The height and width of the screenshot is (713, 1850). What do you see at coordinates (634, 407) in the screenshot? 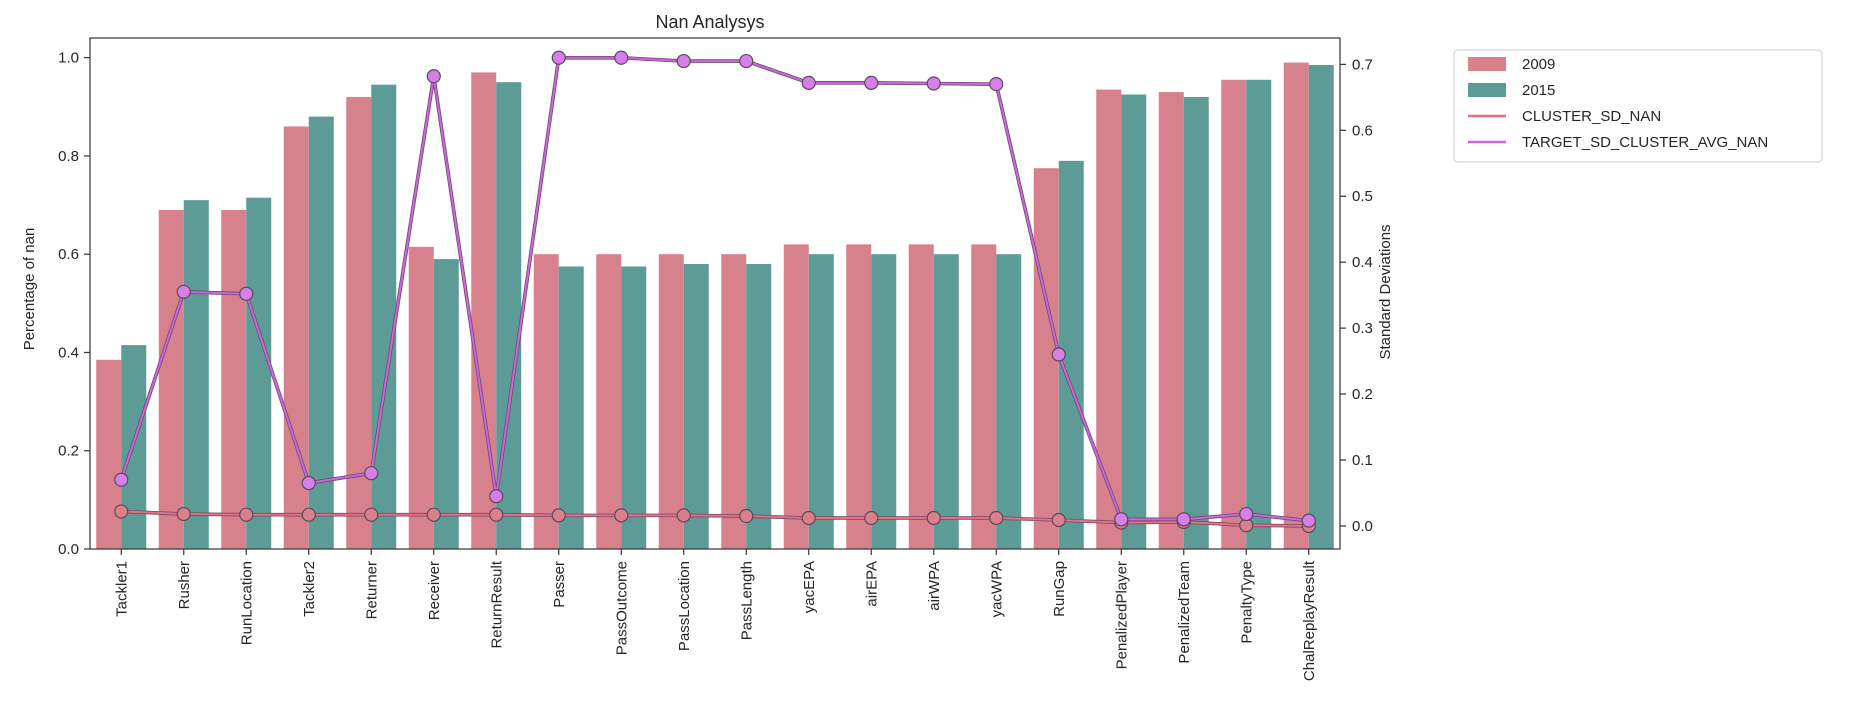
I see `bar-2015-passoutcome` at bounding box center [634, 407].